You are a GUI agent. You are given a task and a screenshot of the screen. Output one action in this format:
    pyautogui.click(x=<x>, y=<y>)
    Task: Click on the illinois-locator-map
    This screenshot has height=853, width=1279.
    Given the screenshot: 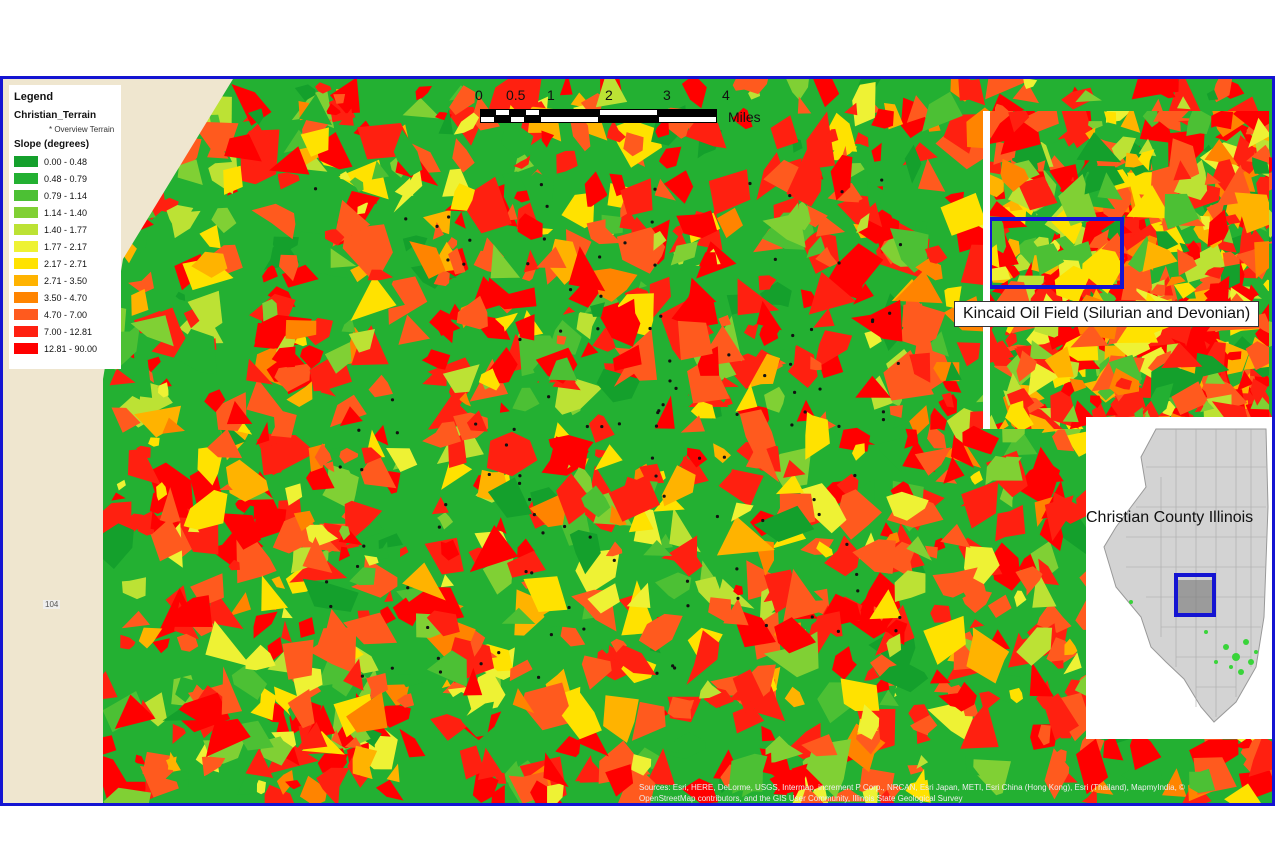 What is the action you would take?
    pyautogui.click(x=1179, y=578)
    